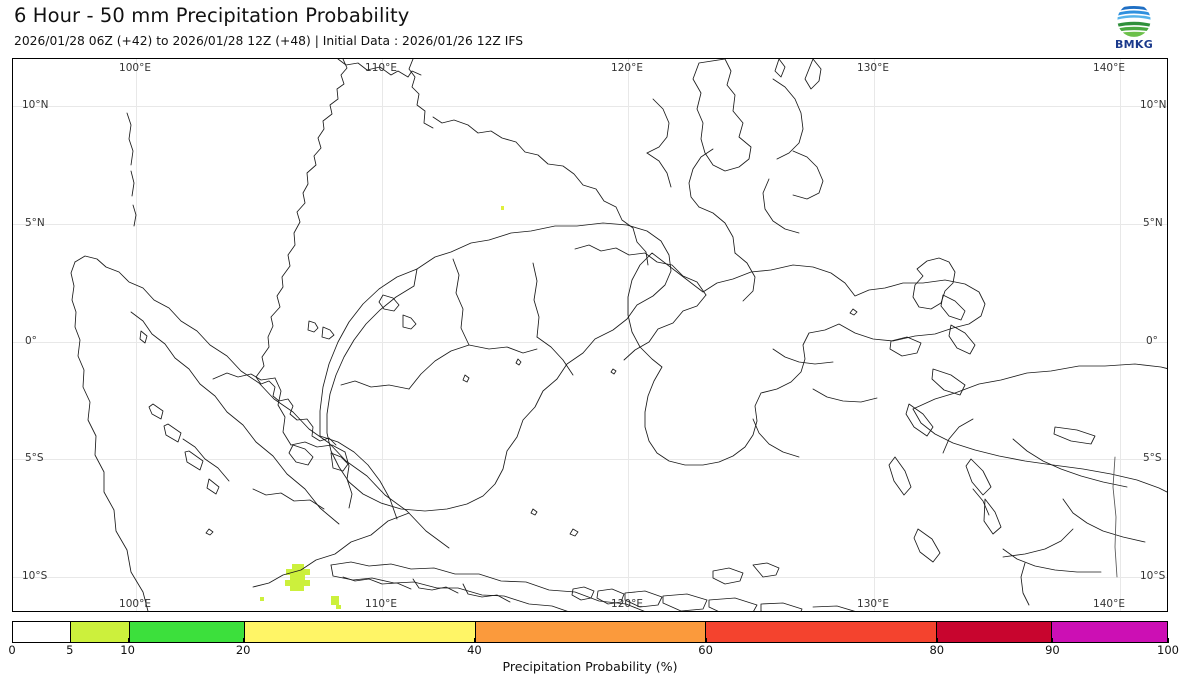 The height and width of the screenshot is (688, 1180). What do you see at coordinates (35, 576) in the screenshot?
I see `lat-tick-left-4: 10°S` at bounding box center [35, 576].